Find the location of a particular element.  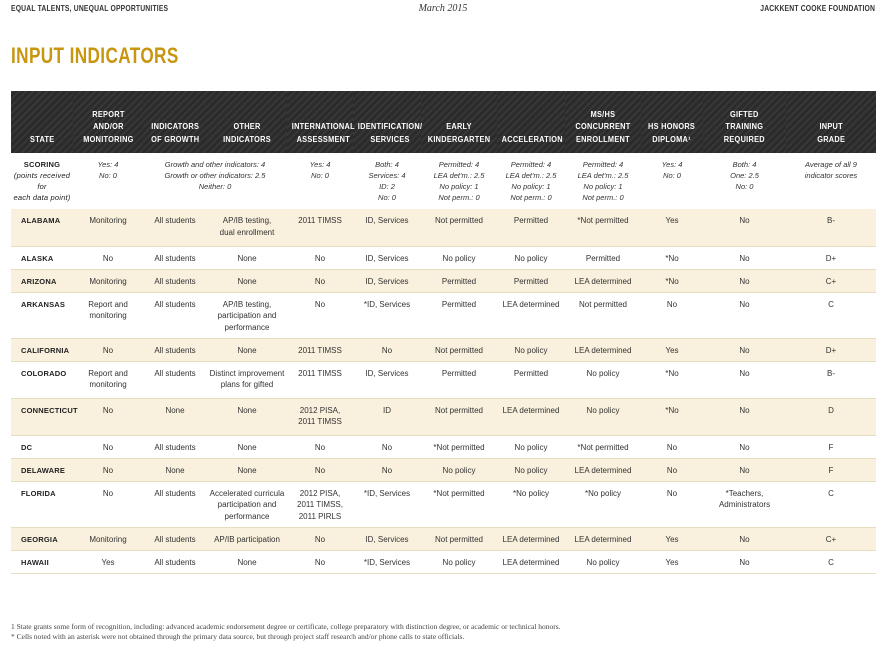

scoring-text: Yes: 4 is located at coordinates (320, 164).